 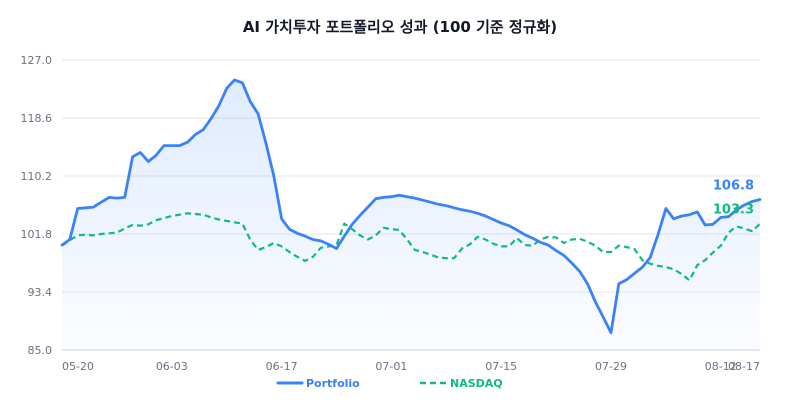 I want to click on legend: Portfolio NASDAQ, so click(x=389, y=383).